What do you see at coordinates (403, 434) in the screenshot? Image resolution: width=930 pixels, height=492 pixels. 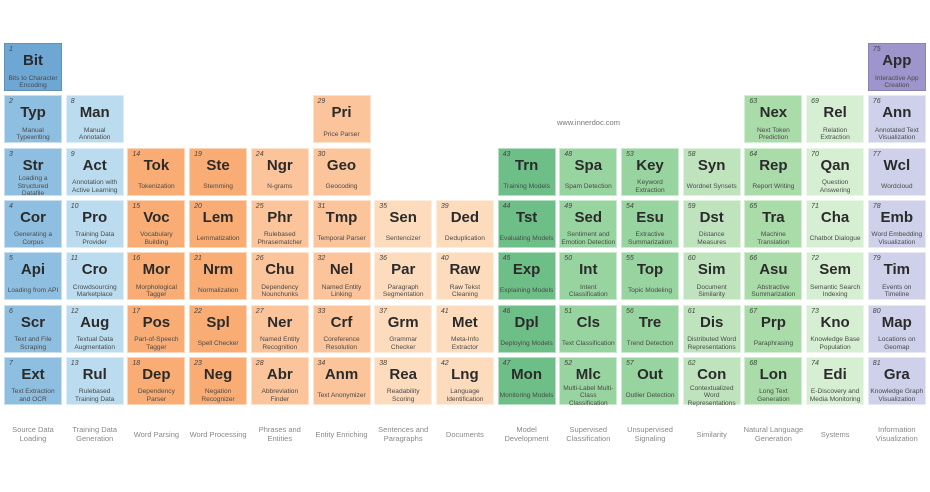 I see `group-label: Sentences and Paragraphs` at bounding box center [403, 434].